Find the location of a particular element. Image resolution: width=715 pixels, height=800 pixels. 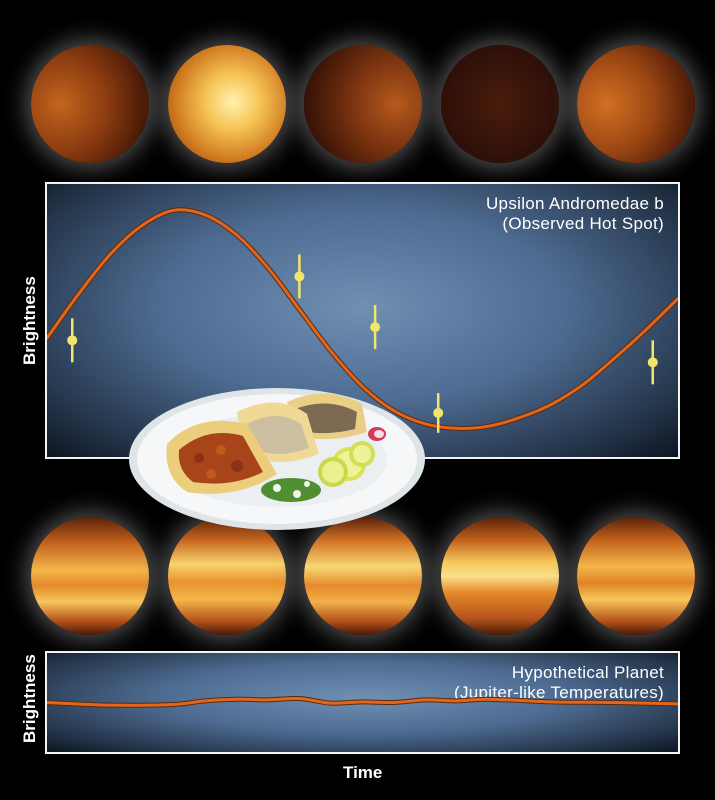

jupiter-like-chart-ylabel: Brightness is located at coordinates (29, 698).